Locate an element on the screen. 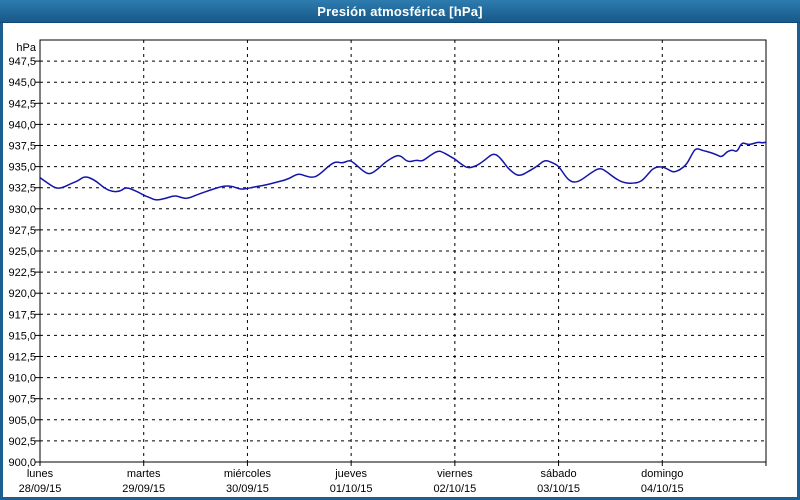  x-date-label: 02/10/15 is located at coordinates (454, 489).